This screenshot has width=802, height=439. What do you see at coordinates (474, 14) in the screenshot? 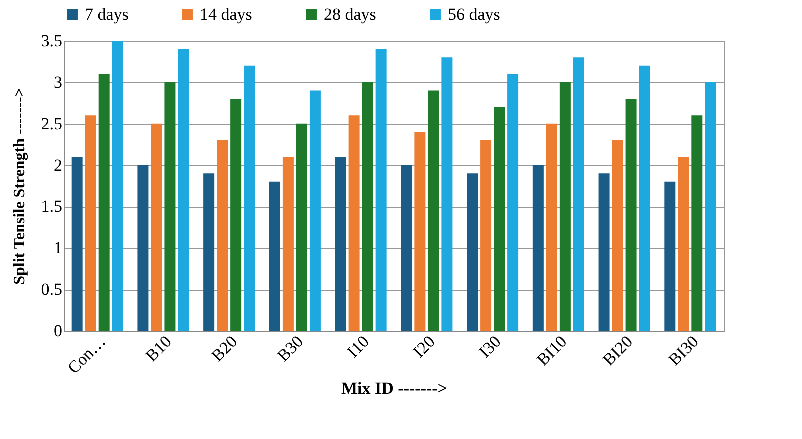
I see `legend-label: 56 days` at bounding box center [474, 14].